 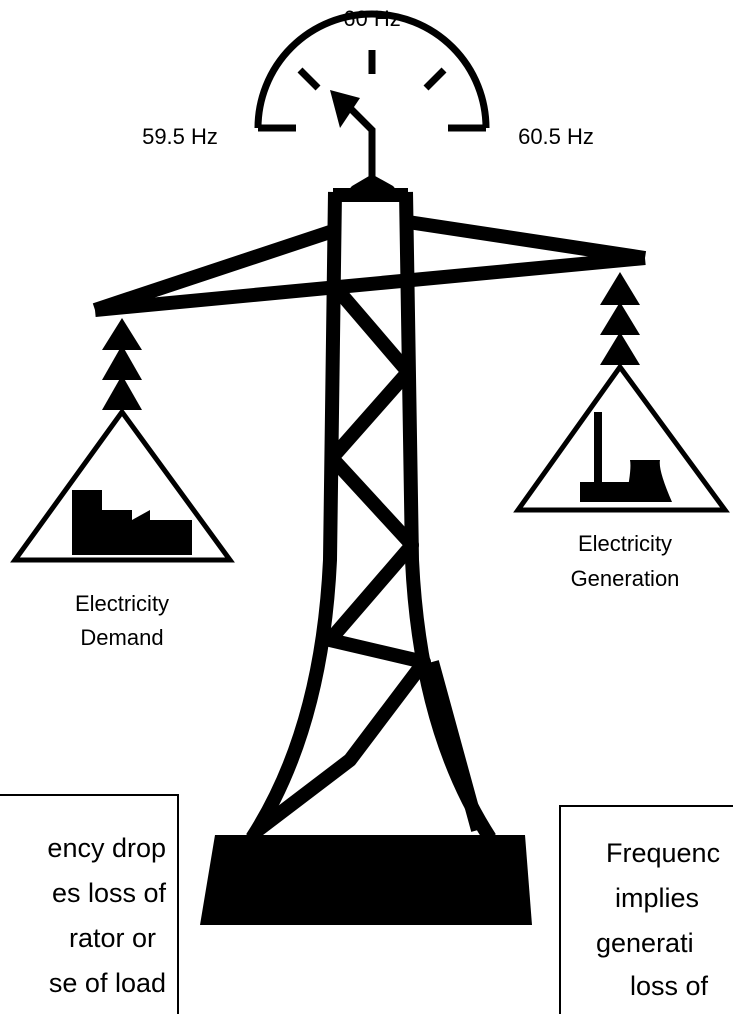 What do you see at coordinates (122, 603) in the screenshot?
I see `demand-label: Electricity` at bounding box center [122, 603].